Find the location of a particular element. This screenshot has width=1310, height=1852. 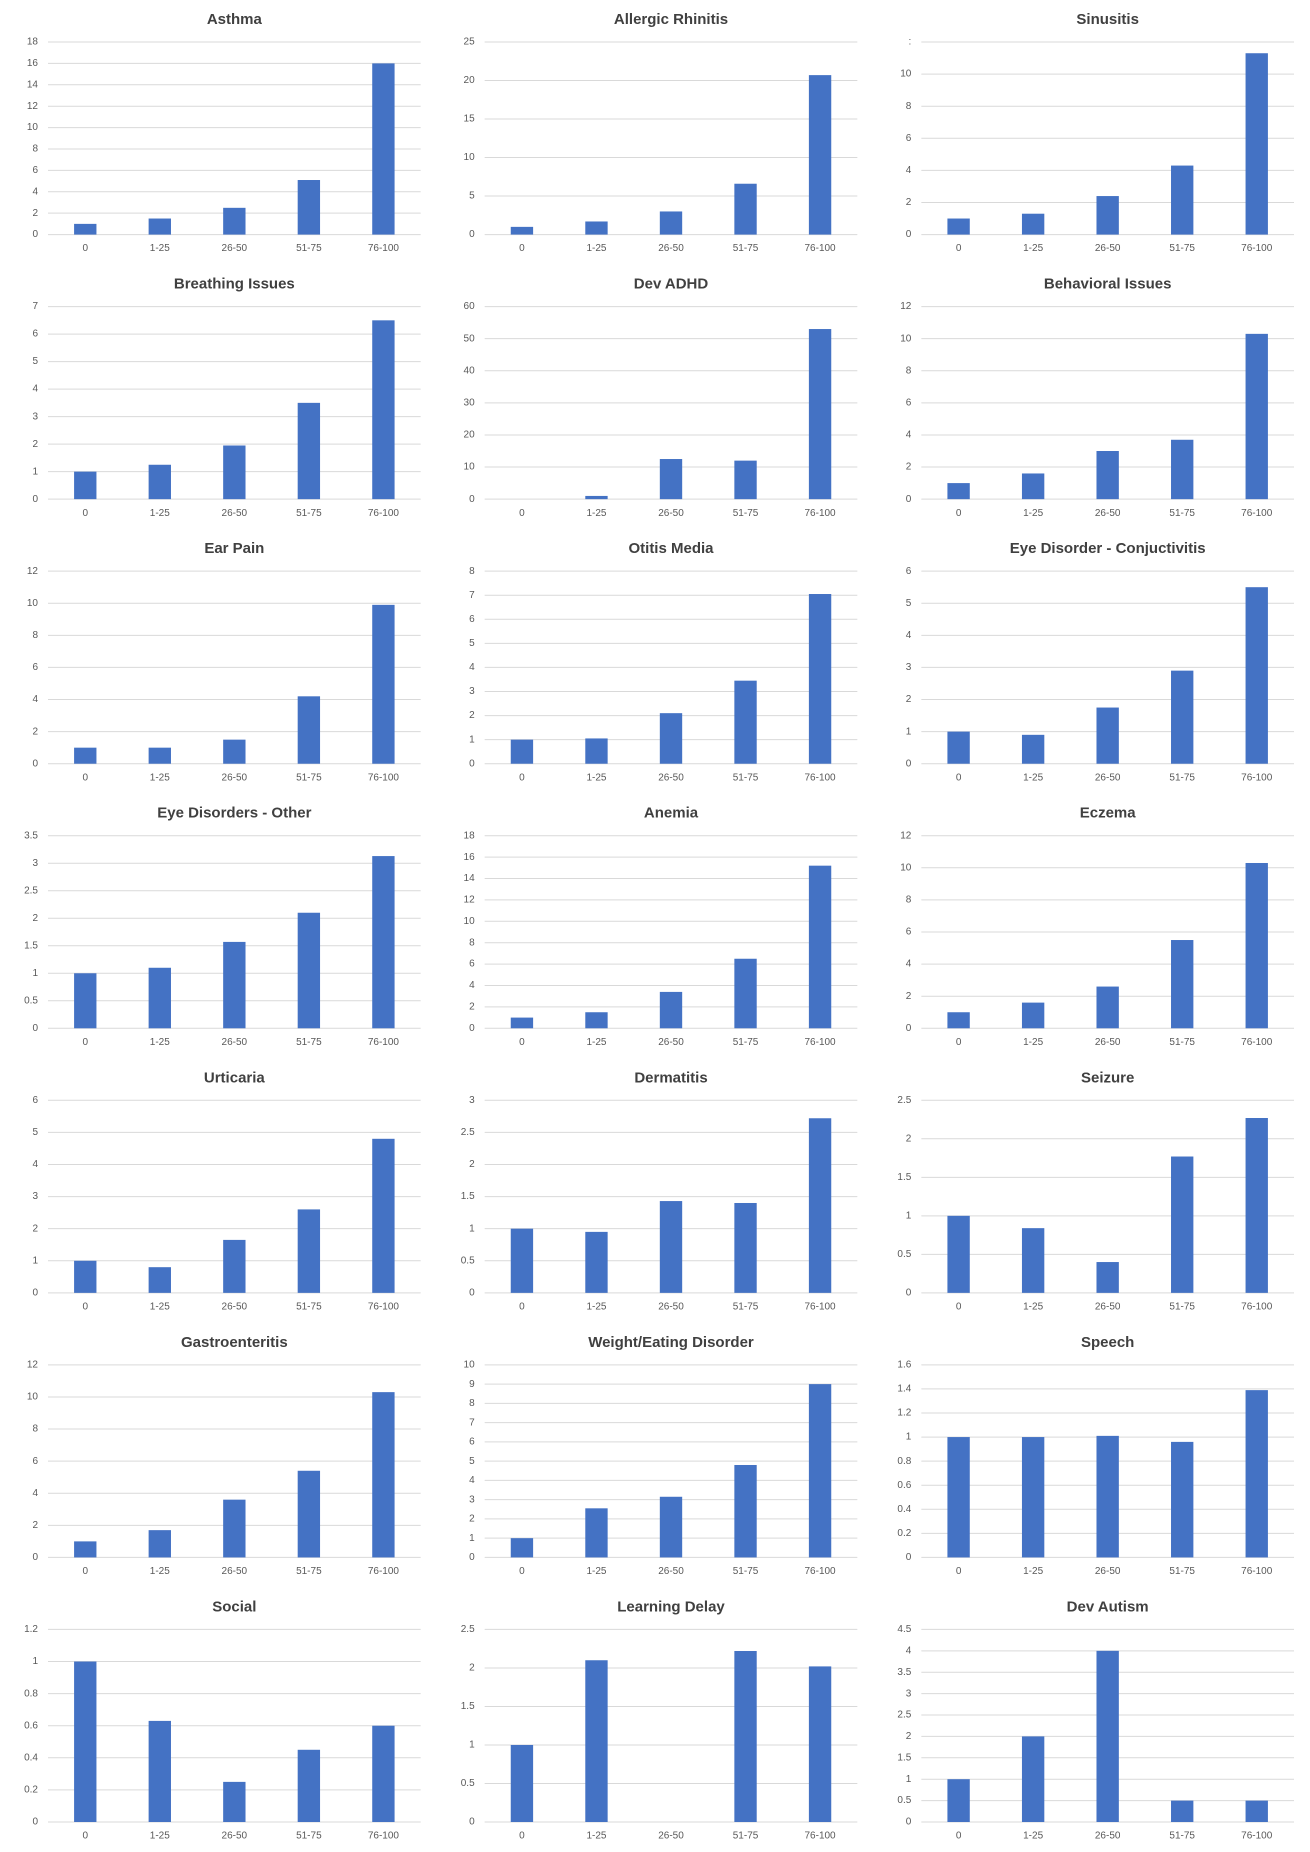

chart-title: Speech is located at coordinates (1107, 1342).